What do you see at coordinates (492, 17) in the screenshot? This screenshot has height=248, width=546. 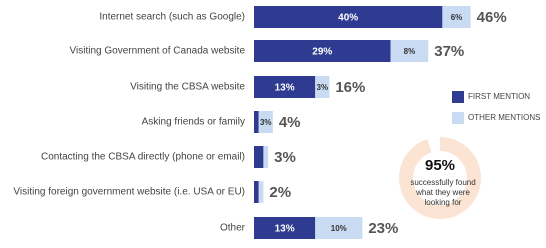 I see `total-label: 46%` at bounding box center [492, 17].